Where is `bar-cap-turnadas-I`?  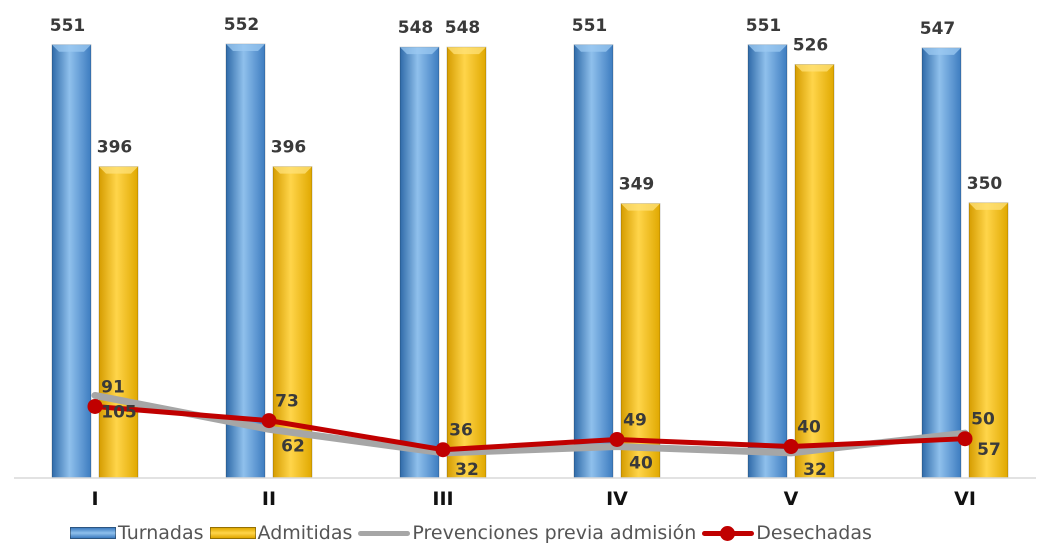
bar-cap-turnadas-I is located at coordinates (71, 48).